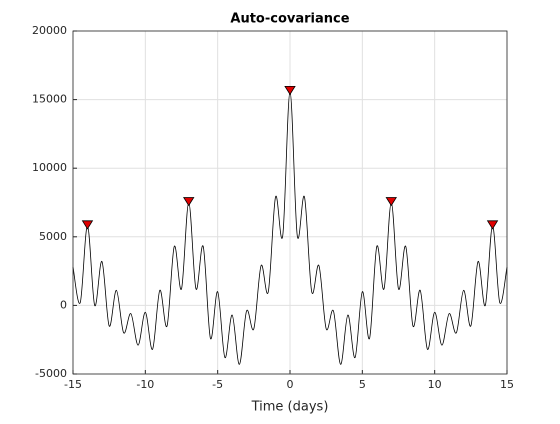  I want to click on y-tick-label: 5000, so click(53, 236).